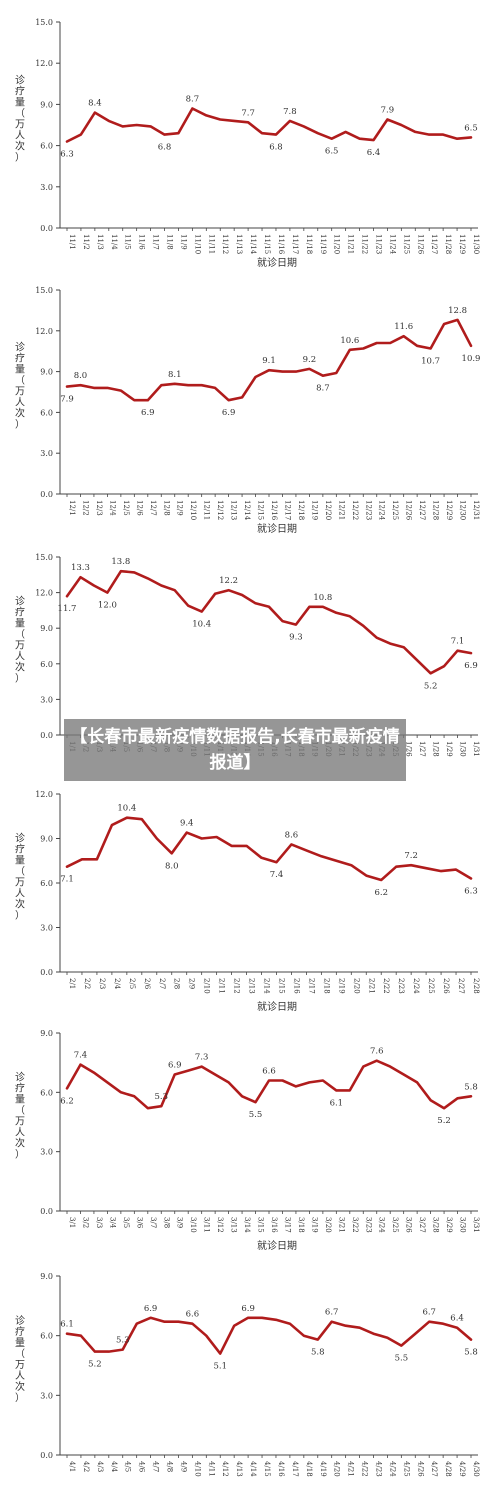  Describe the element at coordinates (328, 1225) in the screenshot. I see `x-tick-label: 3/20` at that location.